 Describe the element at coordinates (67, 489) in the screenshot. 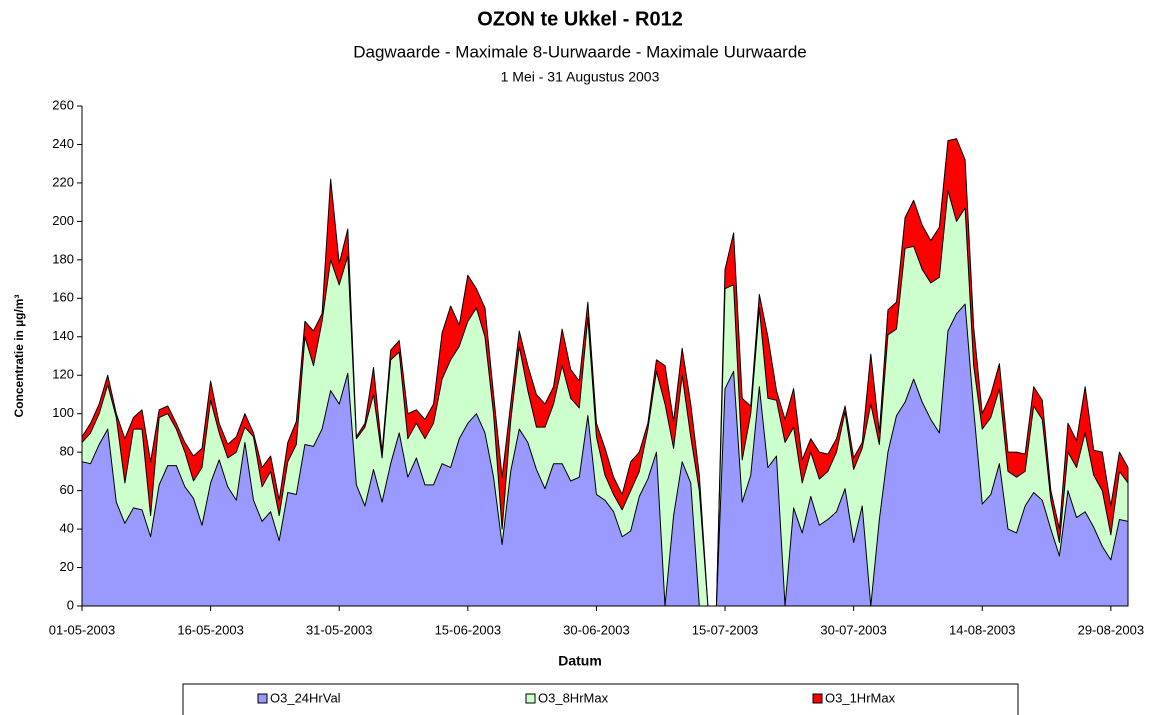

I see `y-tick-label: 60` at that location.